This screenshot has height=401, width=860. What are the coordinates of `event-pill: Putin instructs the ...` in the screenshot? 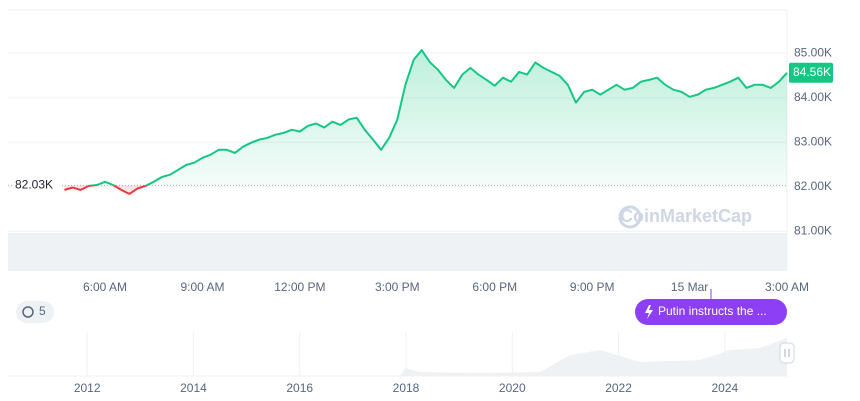 It's located at (711, 307).